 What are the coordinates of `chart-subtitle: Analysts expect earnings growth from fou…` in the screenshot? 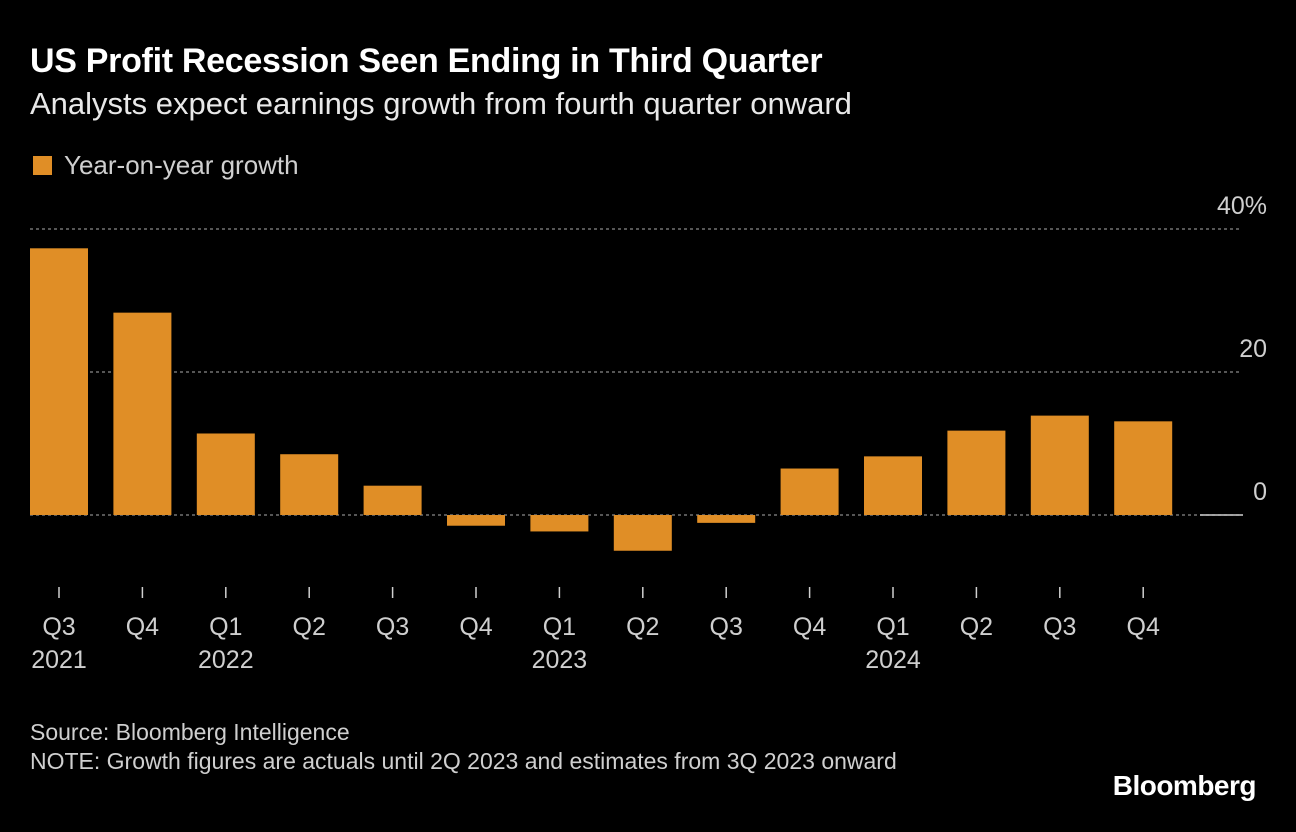 It's located at (441, 103).